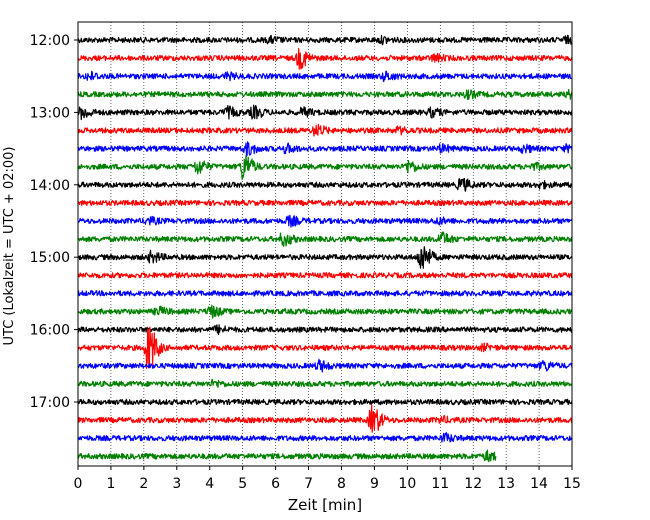 The height and width of the screenshot is (520, 650). I want to click on x-tick-label: 9, so click(374, 484).